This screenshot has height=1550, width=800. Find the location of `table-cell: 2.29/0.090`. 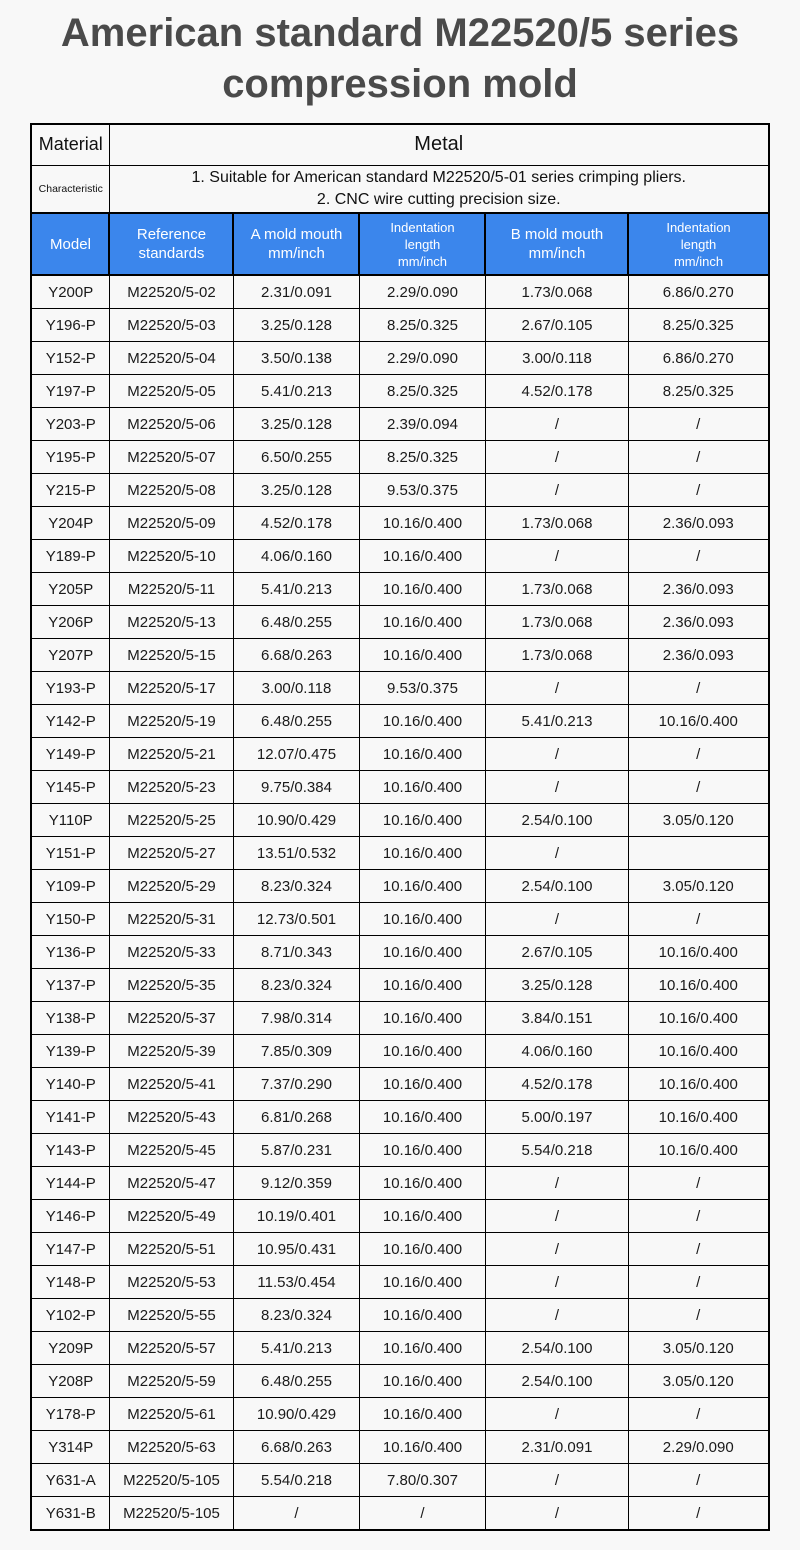

table-cell: 2.29/0.090 is located at coordinates (422, 358).